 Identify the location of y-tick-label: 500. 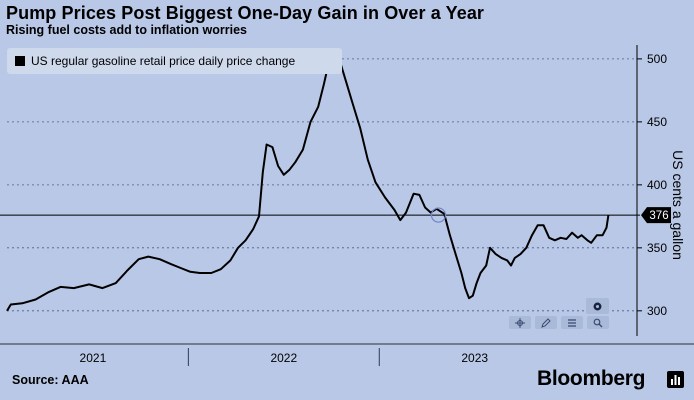
(657, 59).